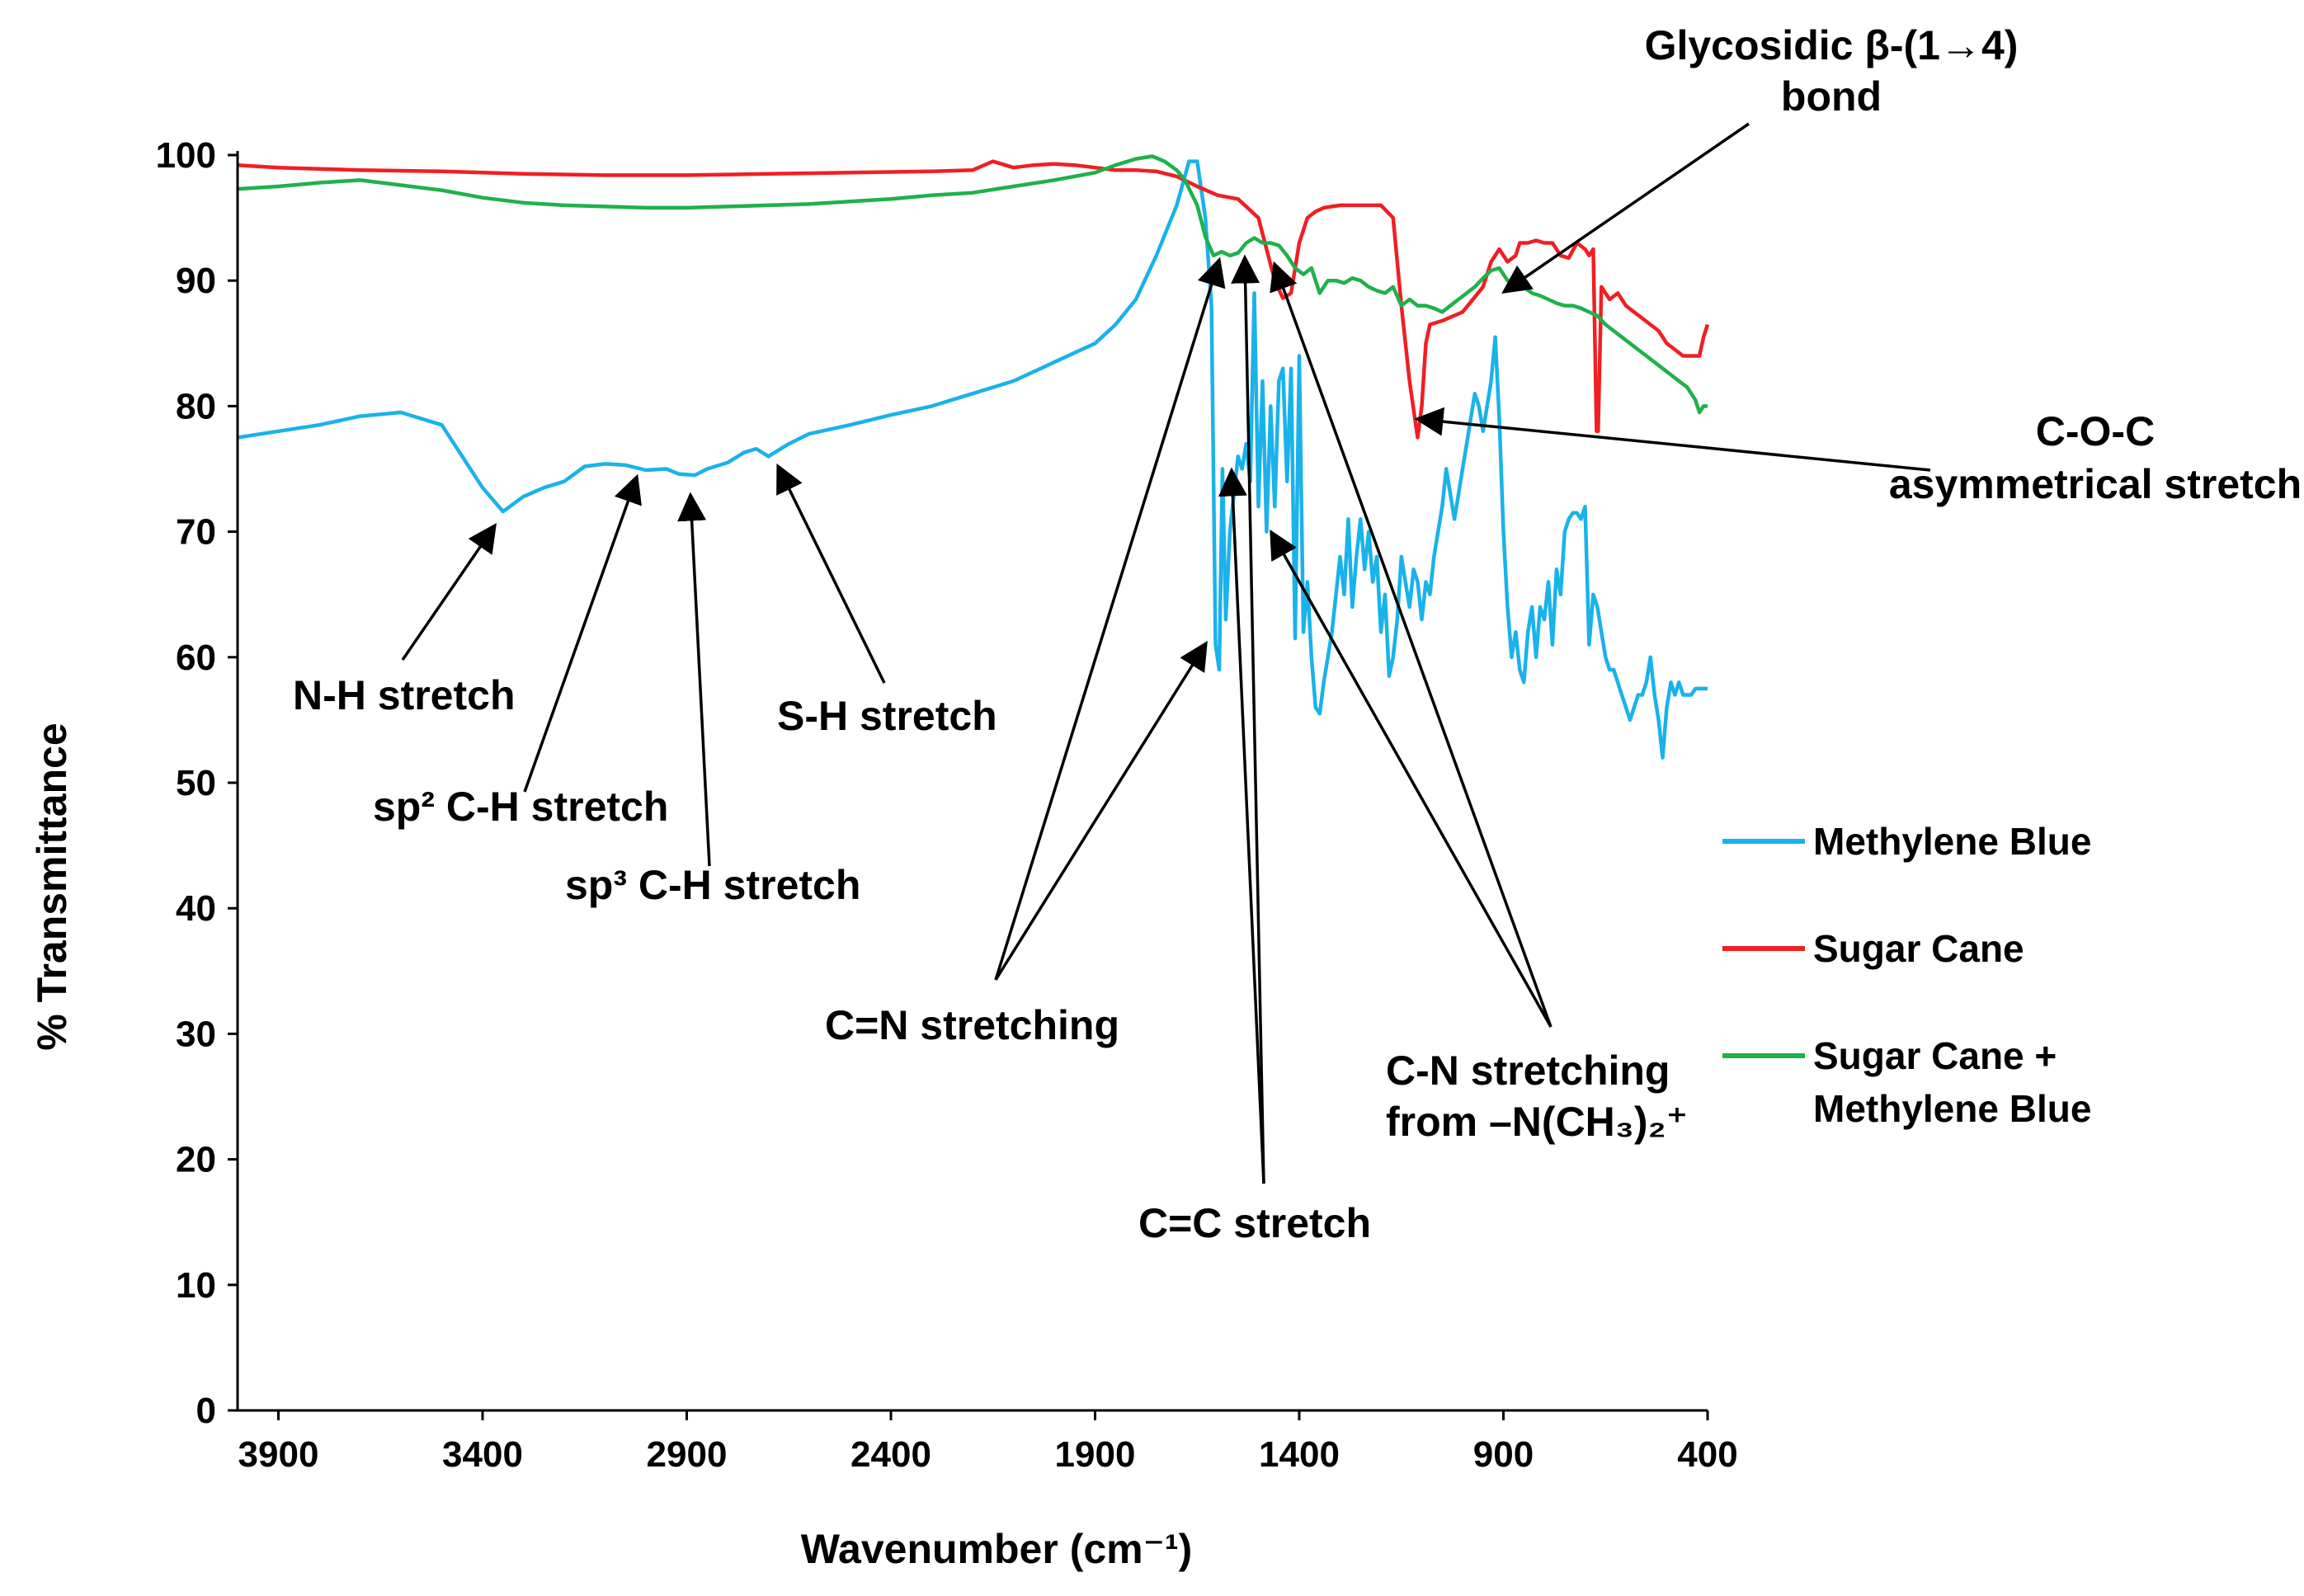 The image size is (2304, 1596). I want to click on y-tick-label: 20, so click(196, 1160).